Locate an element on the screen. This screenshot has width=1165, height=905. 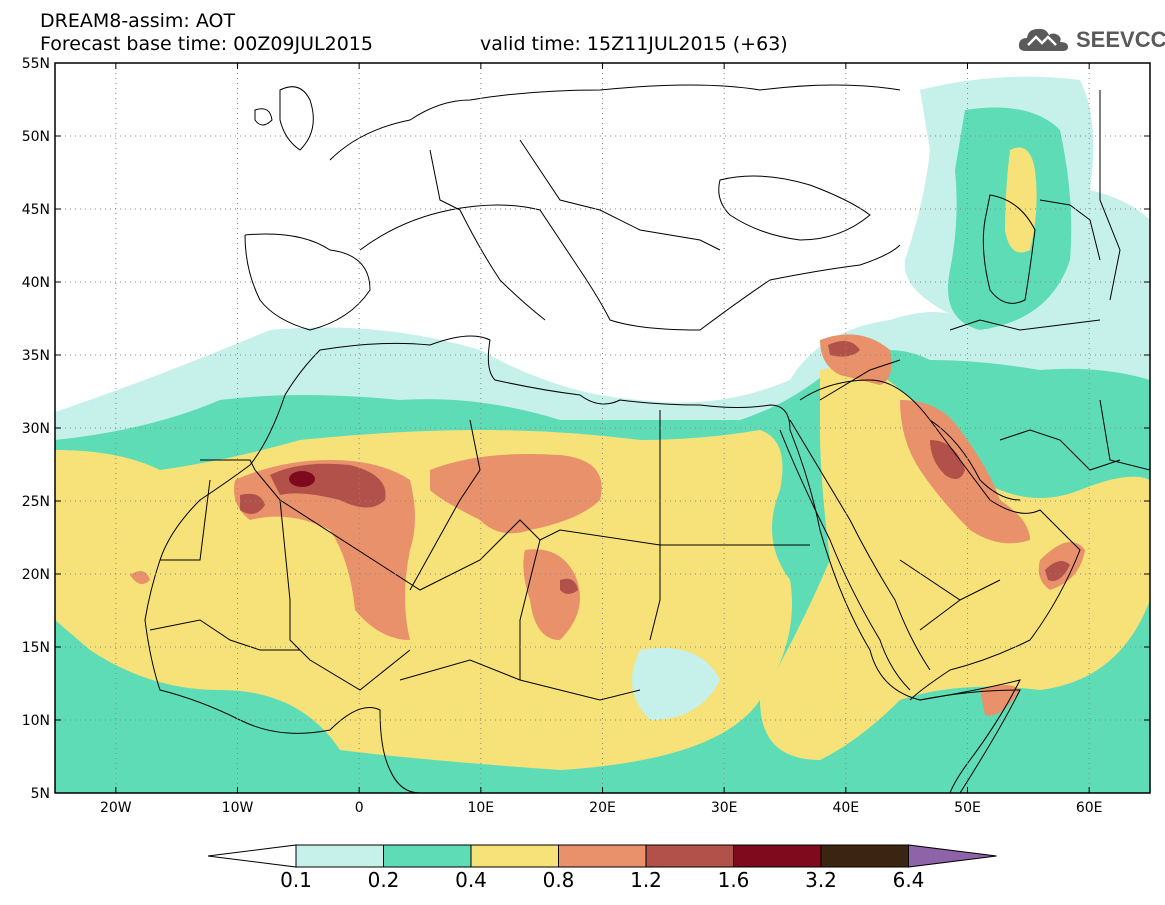
latitude-labels: 5N 10N 15N 20N 25N 30N 35N 40N 45N 50N 55N is located at coordinates (36, 429).